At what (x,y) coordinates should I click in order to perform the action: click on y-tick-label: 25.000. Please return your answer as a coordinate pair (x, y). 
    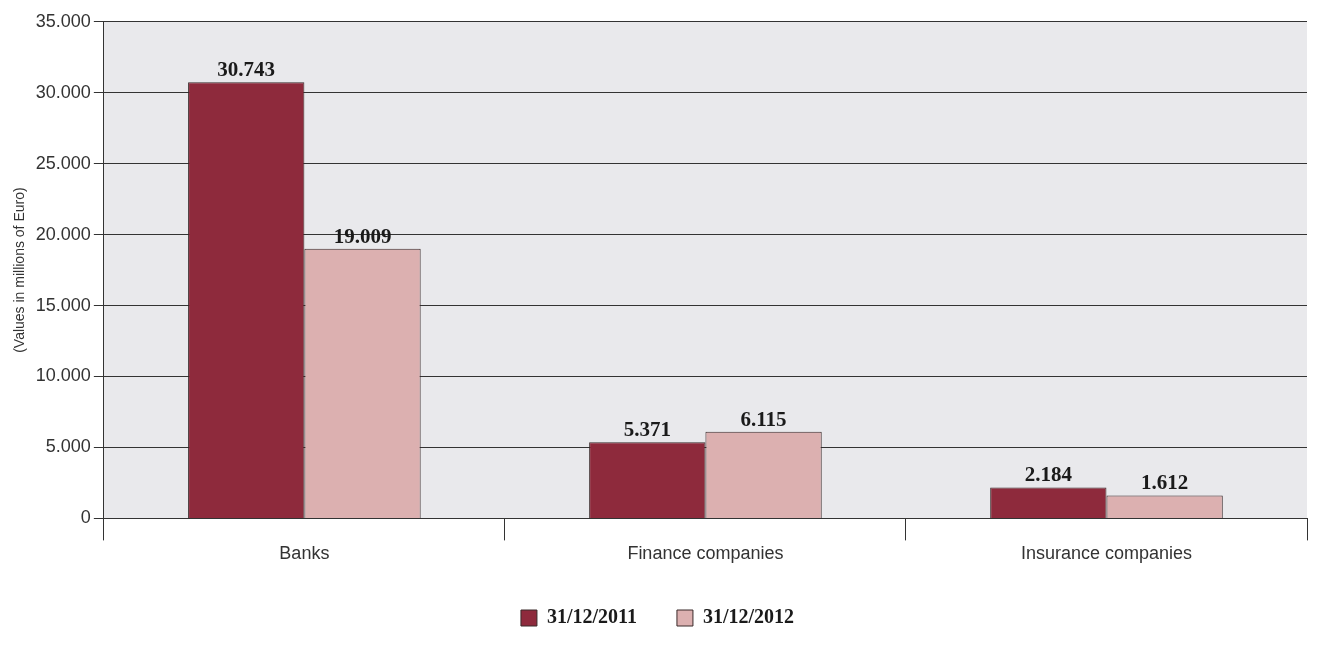
    Looking at the image, I should click on (63, 162).